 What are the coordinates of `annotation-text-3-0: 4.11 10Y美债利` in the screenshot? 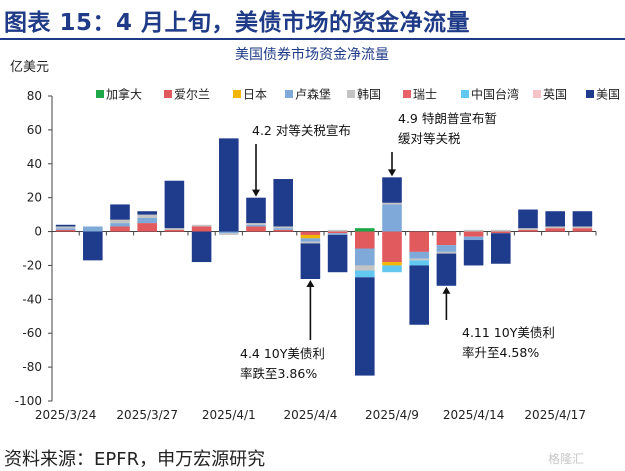 It's located at (508, 332).